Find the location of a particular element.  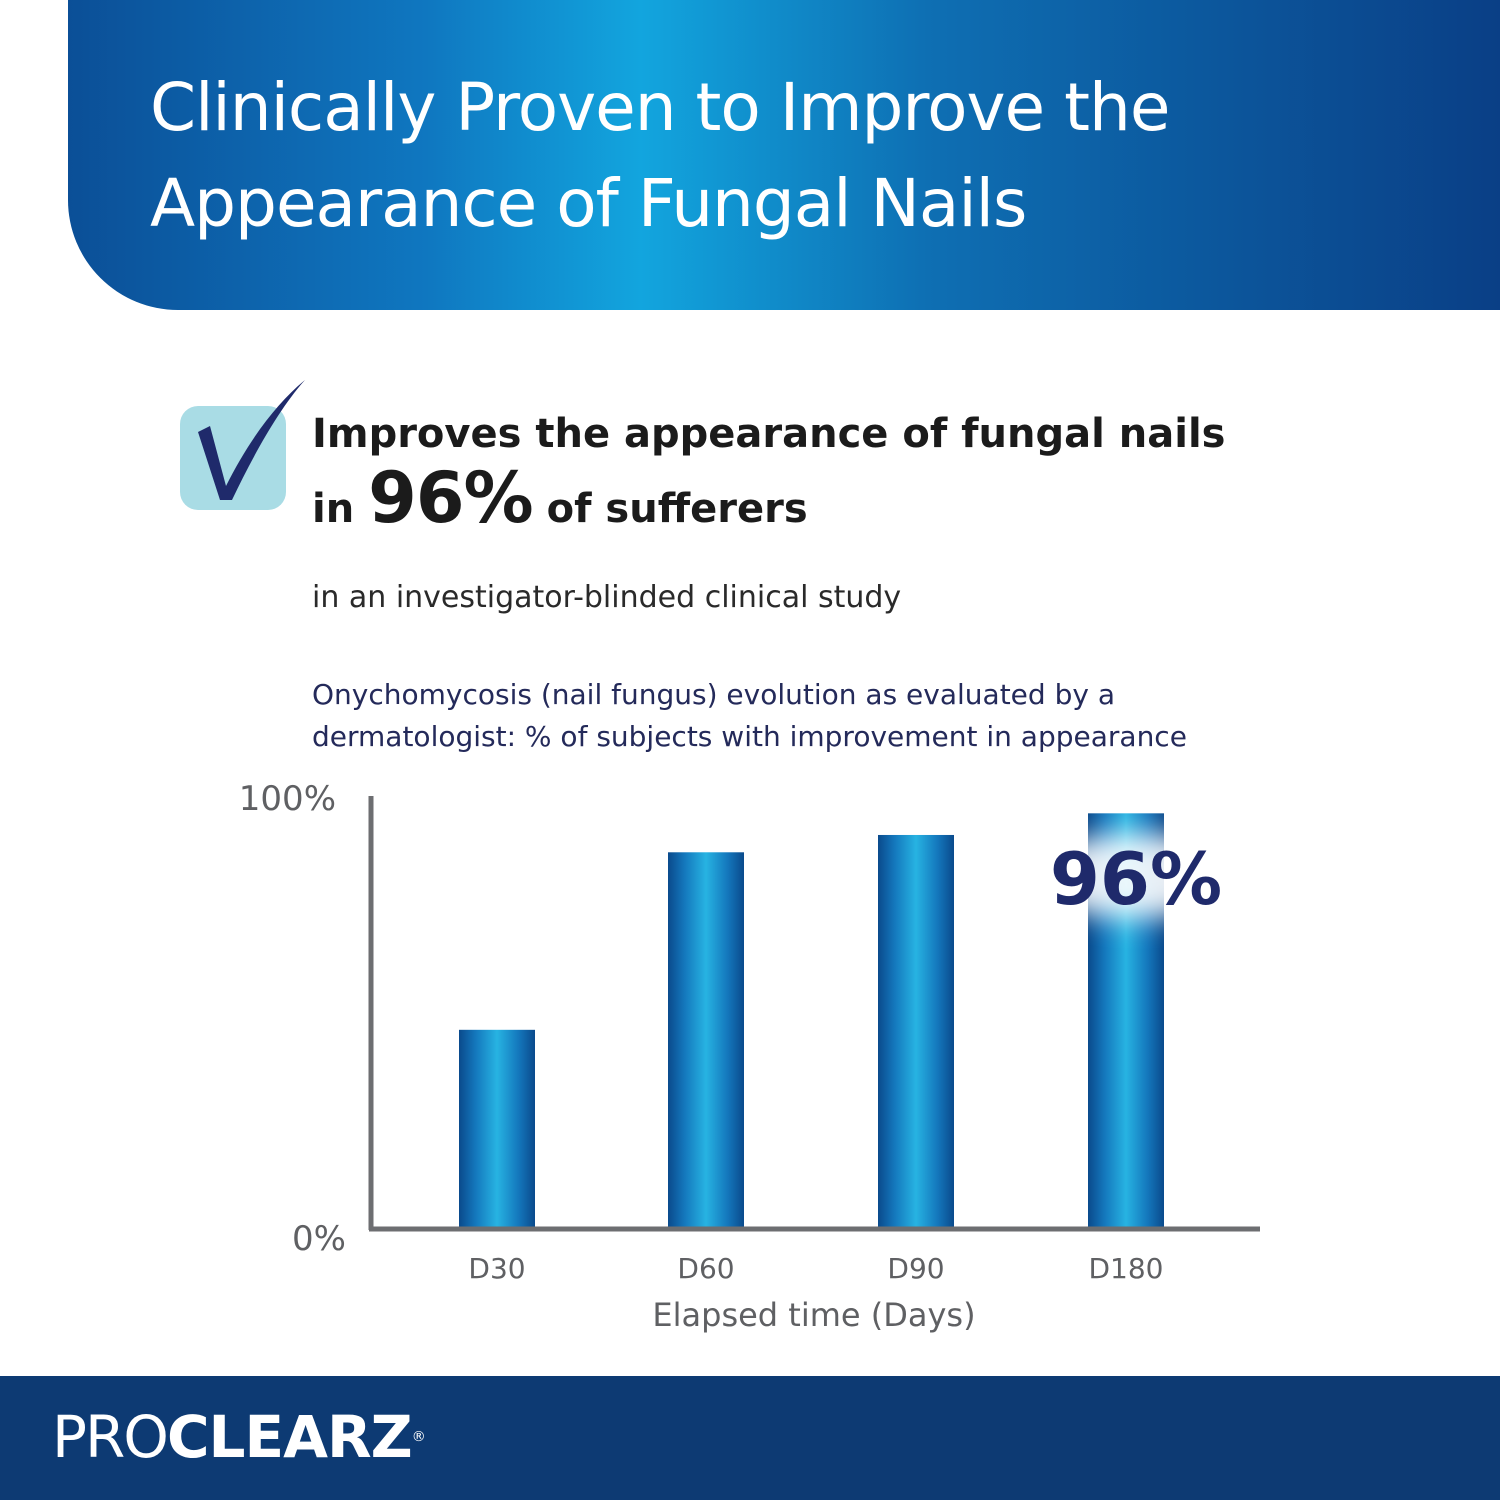

brand-logo: PROCLEARZ® is located at coordinates (239, 1437).